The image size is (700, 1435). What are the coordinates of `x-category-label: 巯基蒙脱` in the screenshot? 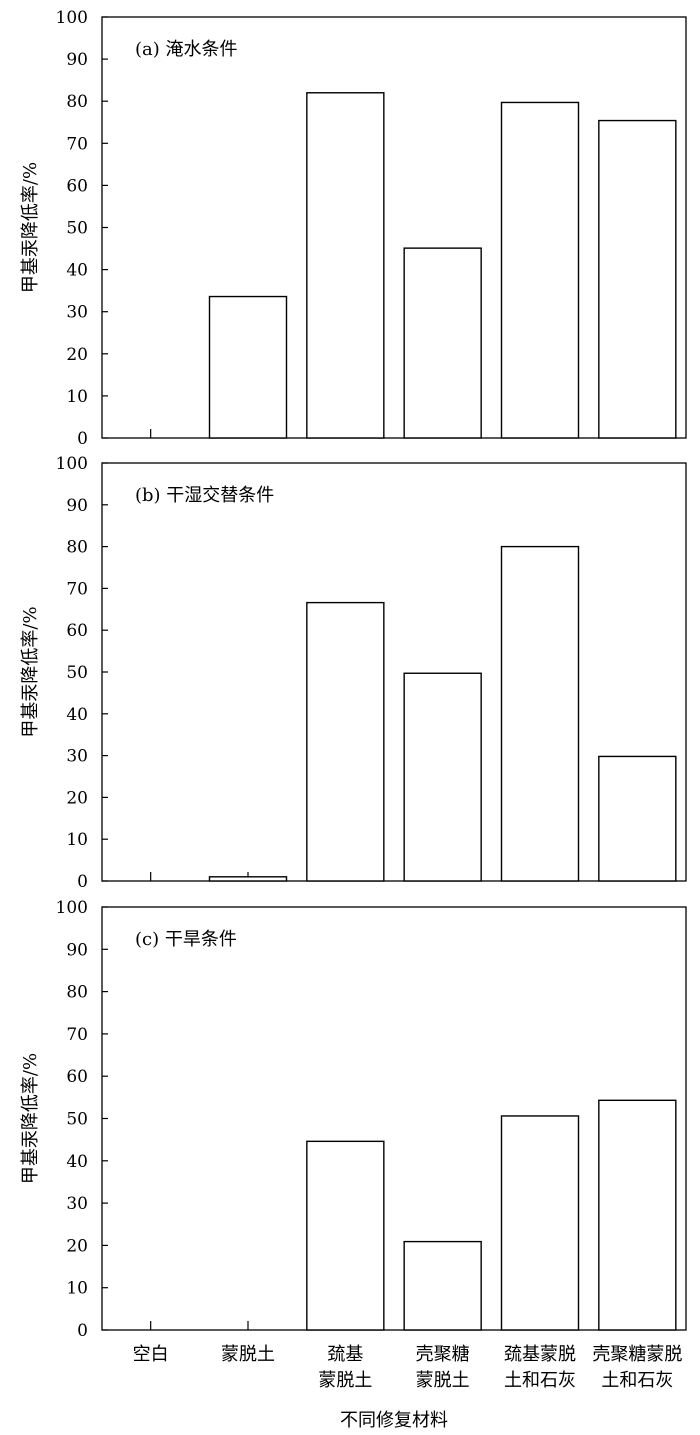 It's located at (540, 1354).